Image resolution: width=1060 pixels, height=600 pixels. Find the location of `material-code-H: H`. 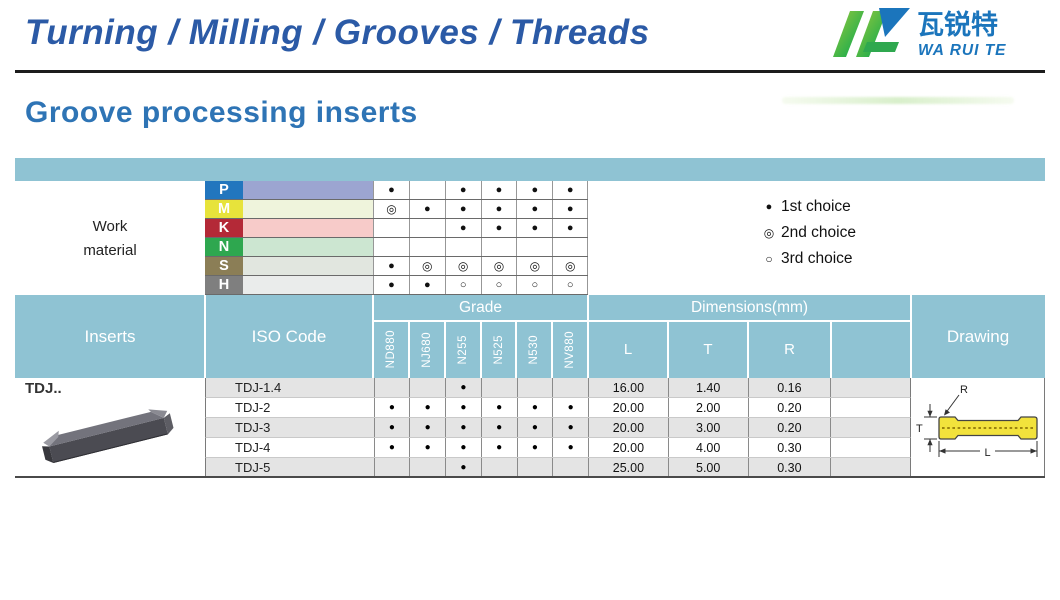

material-code-H: H is located at coordinates (224, 285).